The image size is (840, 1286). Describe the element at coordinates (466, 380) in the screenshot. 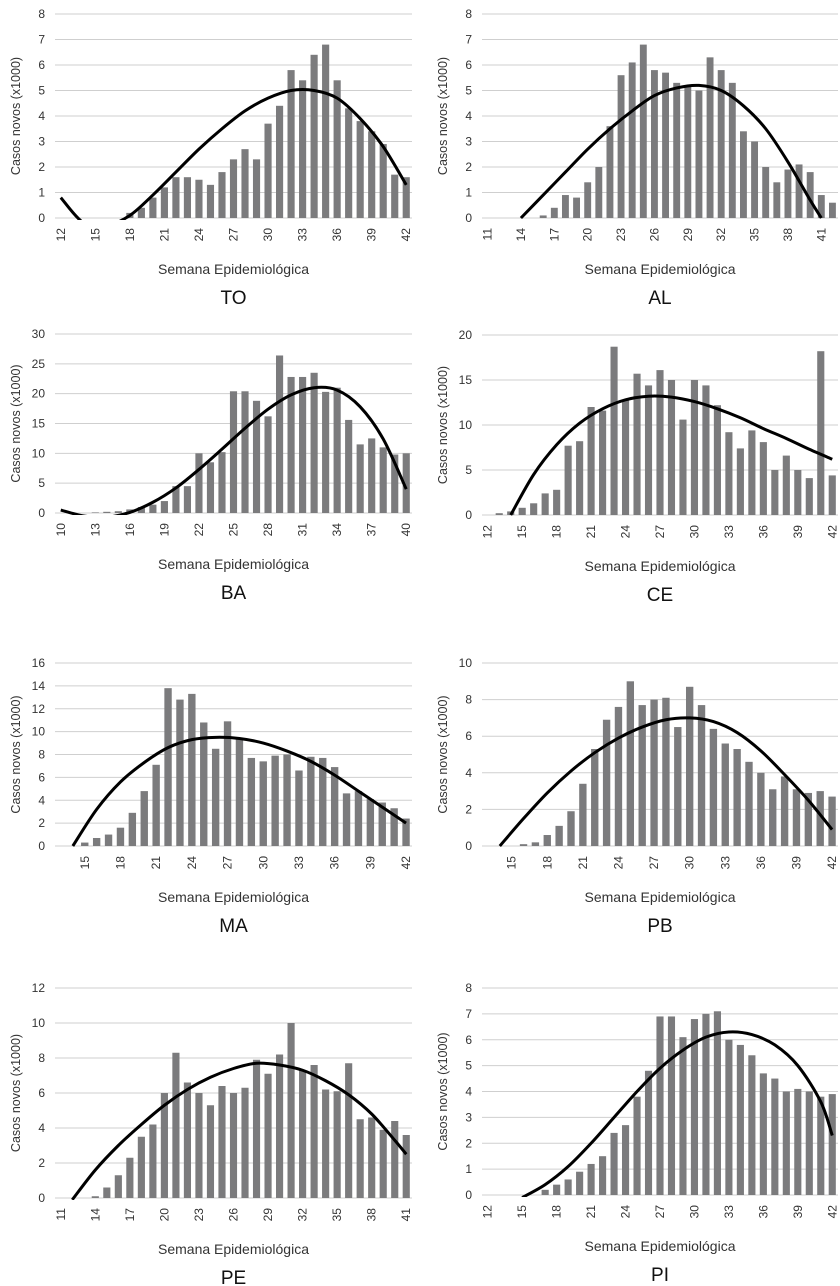

I see `y-tick-label: 15` at that location.